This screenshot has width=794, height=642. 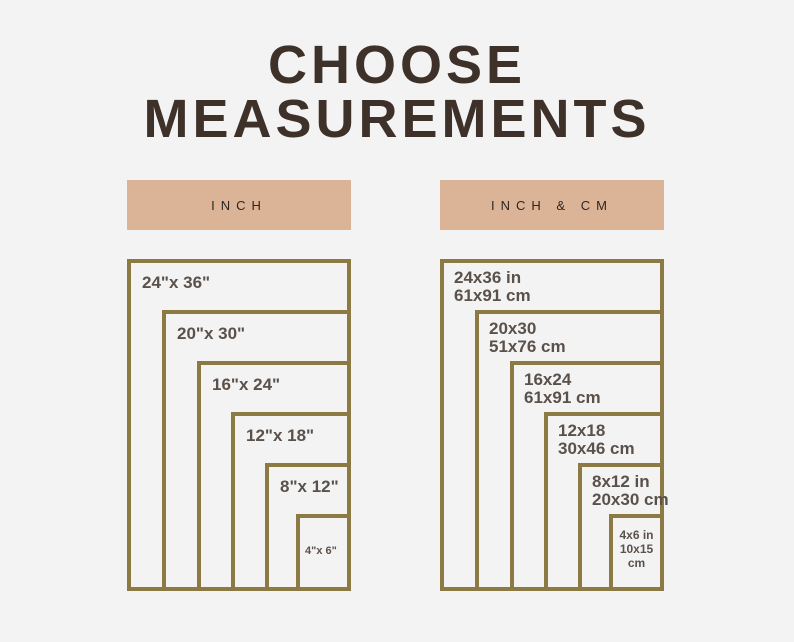 I want to click on size-label-line: 24x36 in, so click(x=488, y=277).